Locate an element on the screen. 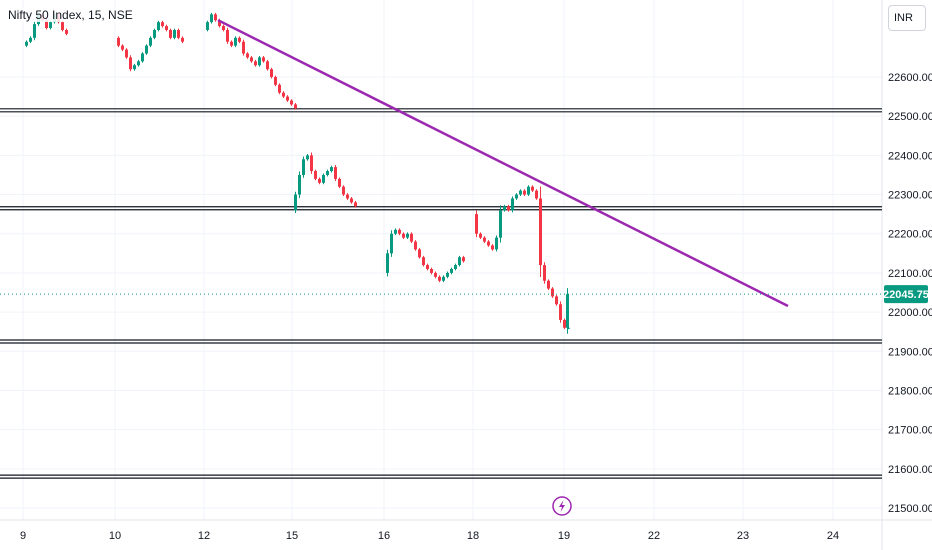 Image resolution: width=932 pixels, height=550 pixels. y-tick-label: 22600.00 is located at coordinates (910, 78).